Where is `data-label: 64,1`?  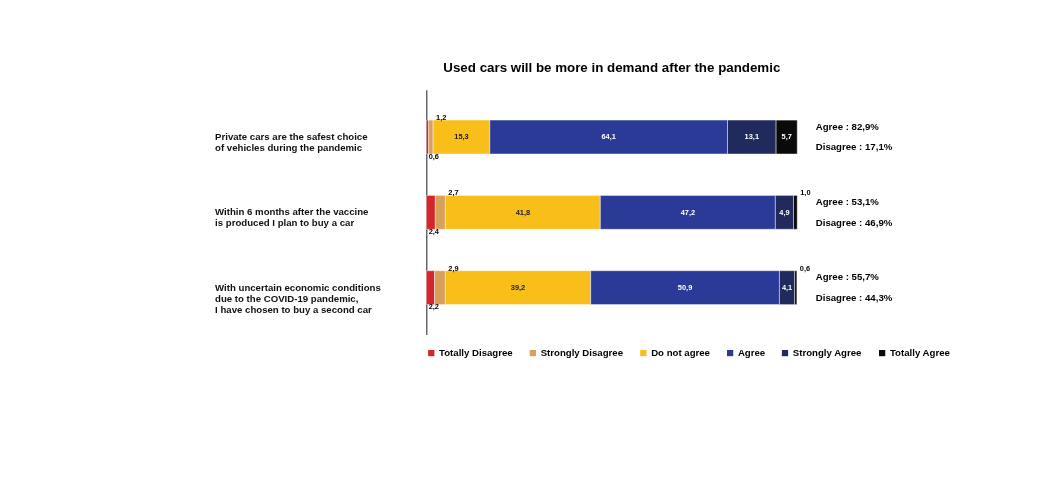
data-label: 64,1 is located at coordinates (608, 137).